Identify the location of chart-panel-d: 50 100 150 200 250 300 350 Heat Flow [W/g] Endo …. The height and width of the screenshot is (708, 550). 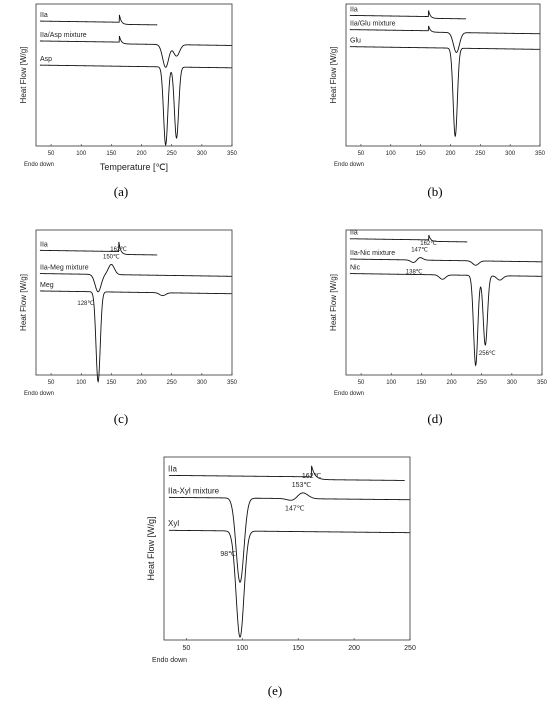
(435, 317).